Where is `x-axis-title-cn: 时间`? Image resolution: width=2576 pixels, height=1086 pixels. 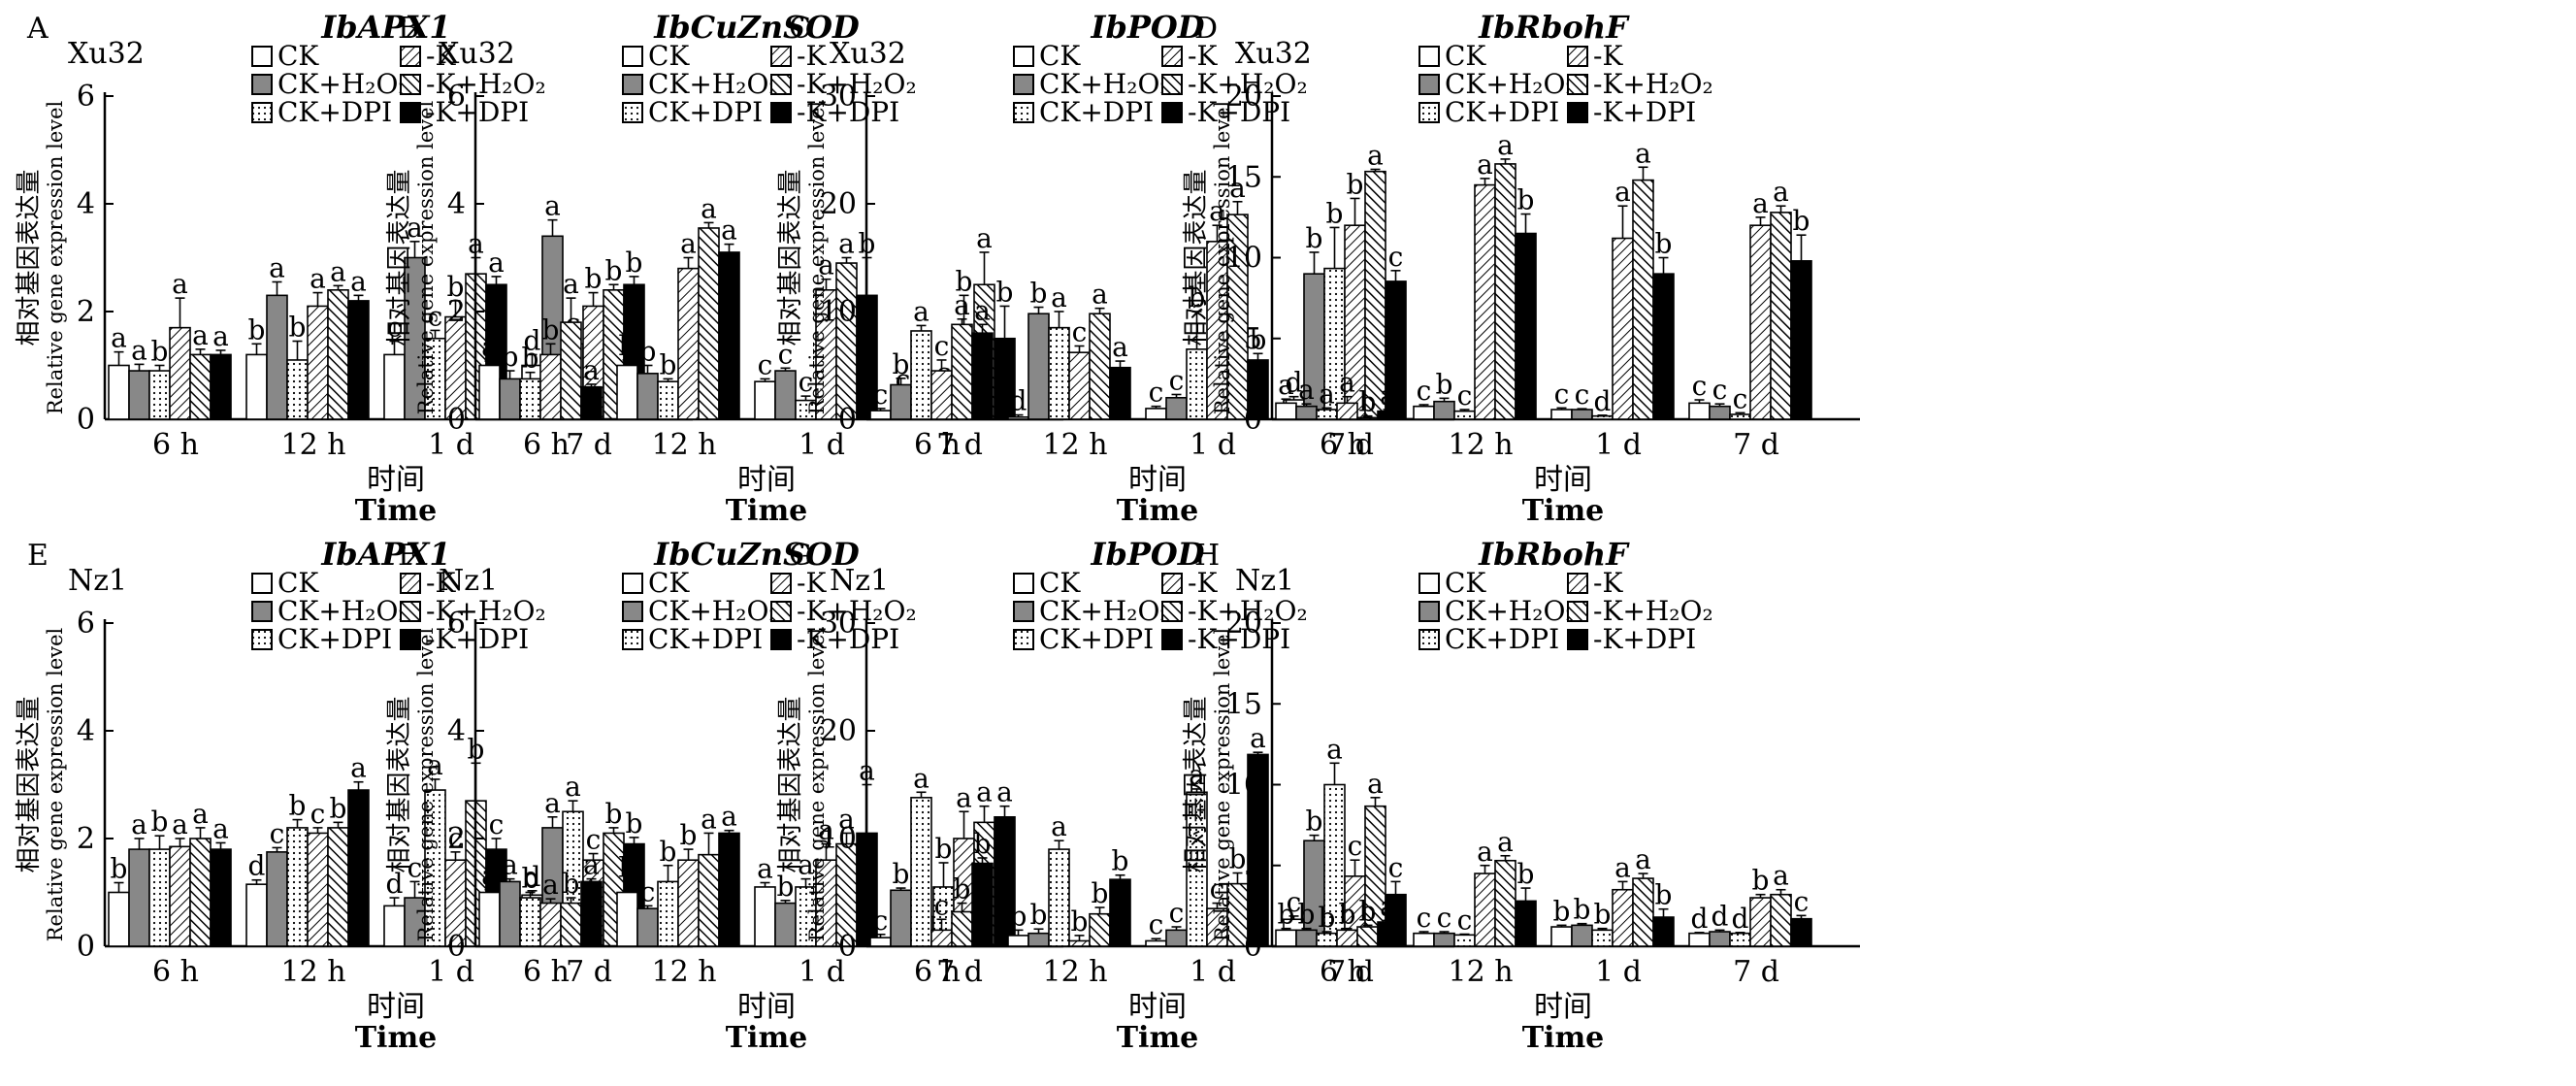 x-axis-title-cn: 时间 is located at coordinates (766, 1007).